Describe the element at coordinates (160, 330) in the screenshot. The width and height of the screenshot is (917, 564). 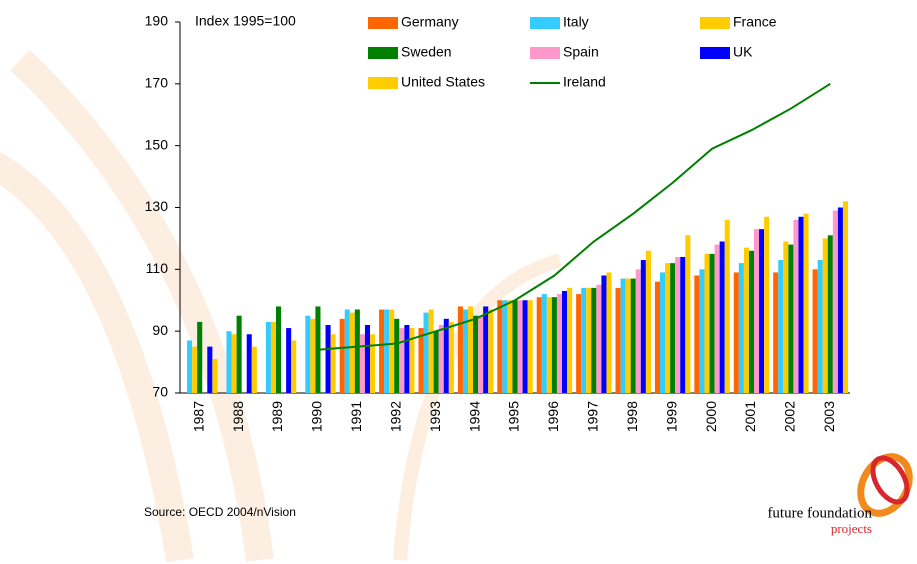
I see `y-tick-label: 90` at that location.